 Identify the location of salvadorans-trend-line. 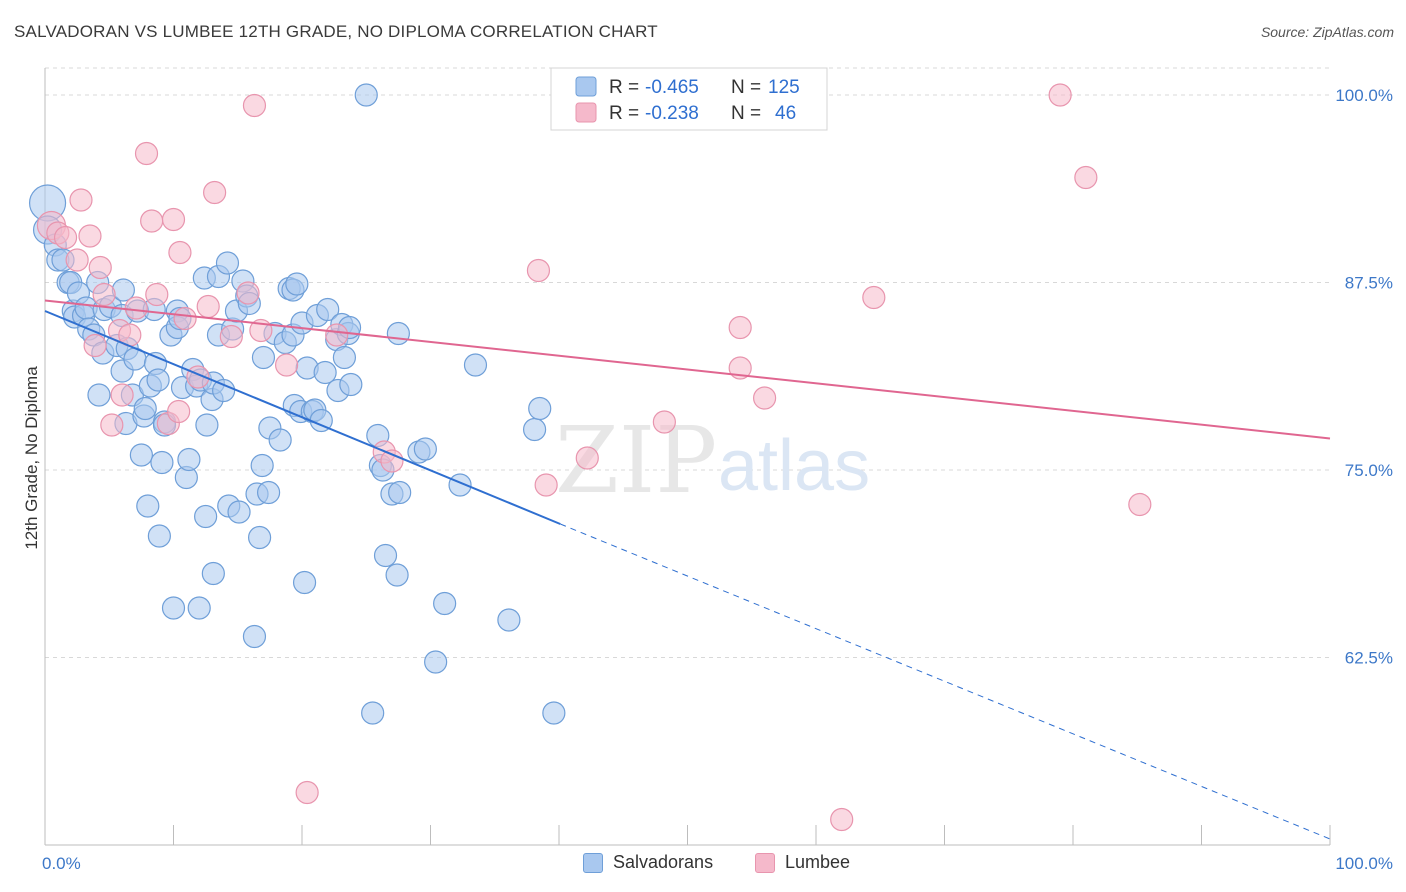
(302, 417).